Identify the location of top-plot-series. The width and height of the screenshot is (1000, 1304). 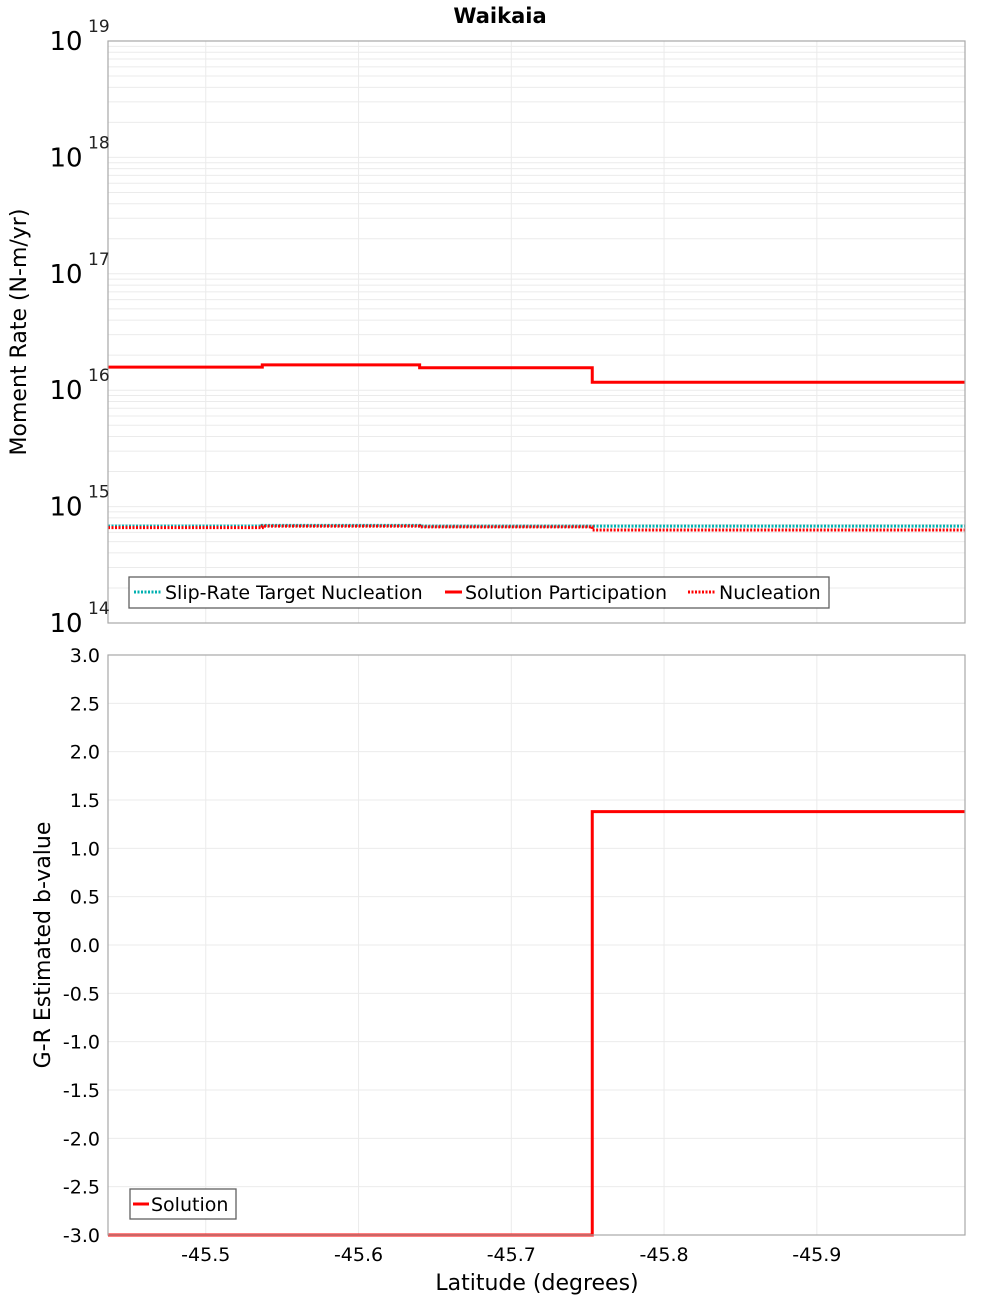
(536, 447).